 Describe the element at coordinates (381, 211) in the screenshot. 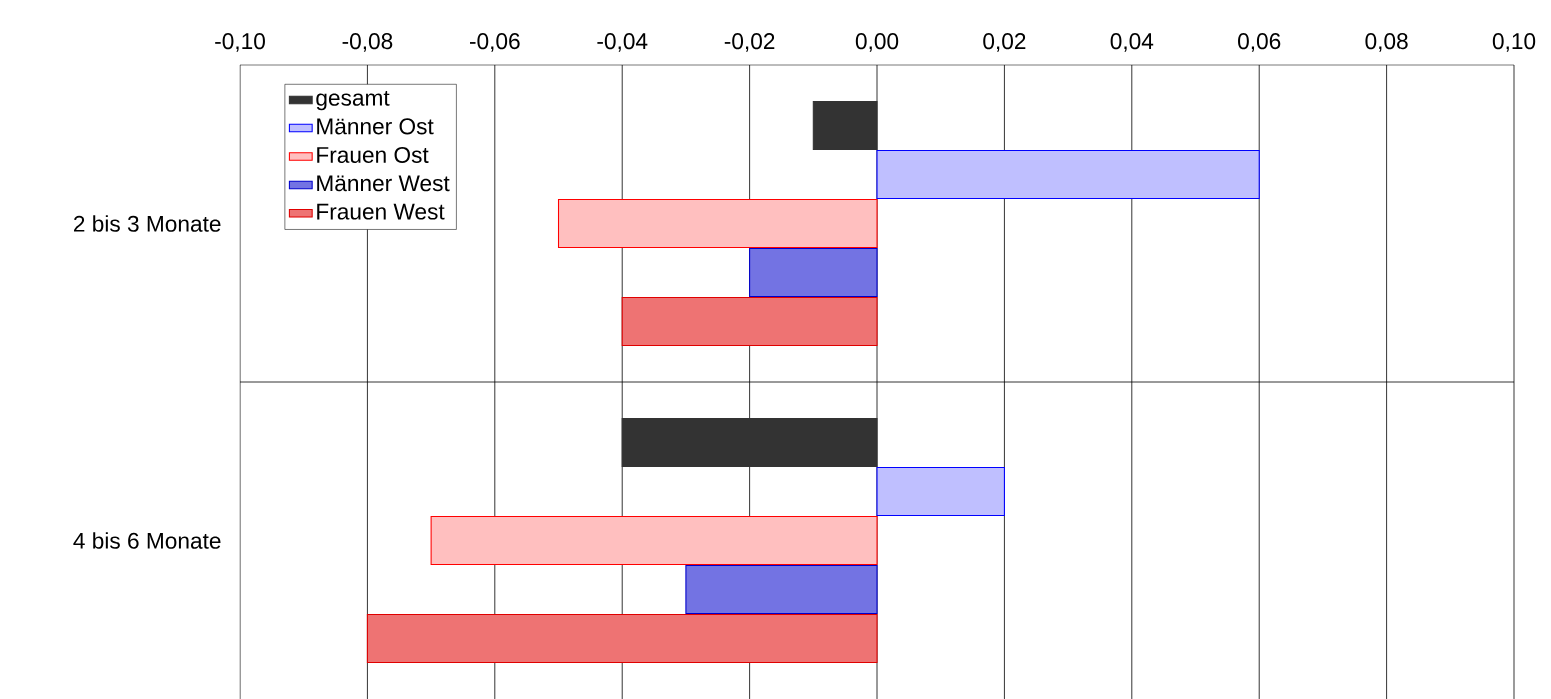

I see `legend-label: Frauen West` at that location.